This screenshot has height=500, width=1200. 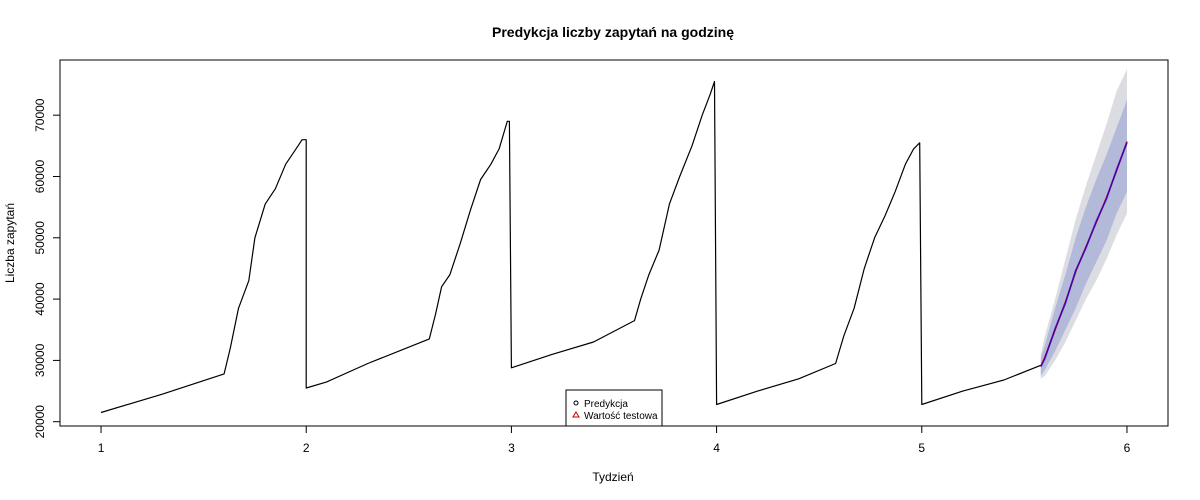 What do you see at coordinates (306, 448) in the screenshot?
I see `x-tick-label: 2` at bounding box center [306, 448].